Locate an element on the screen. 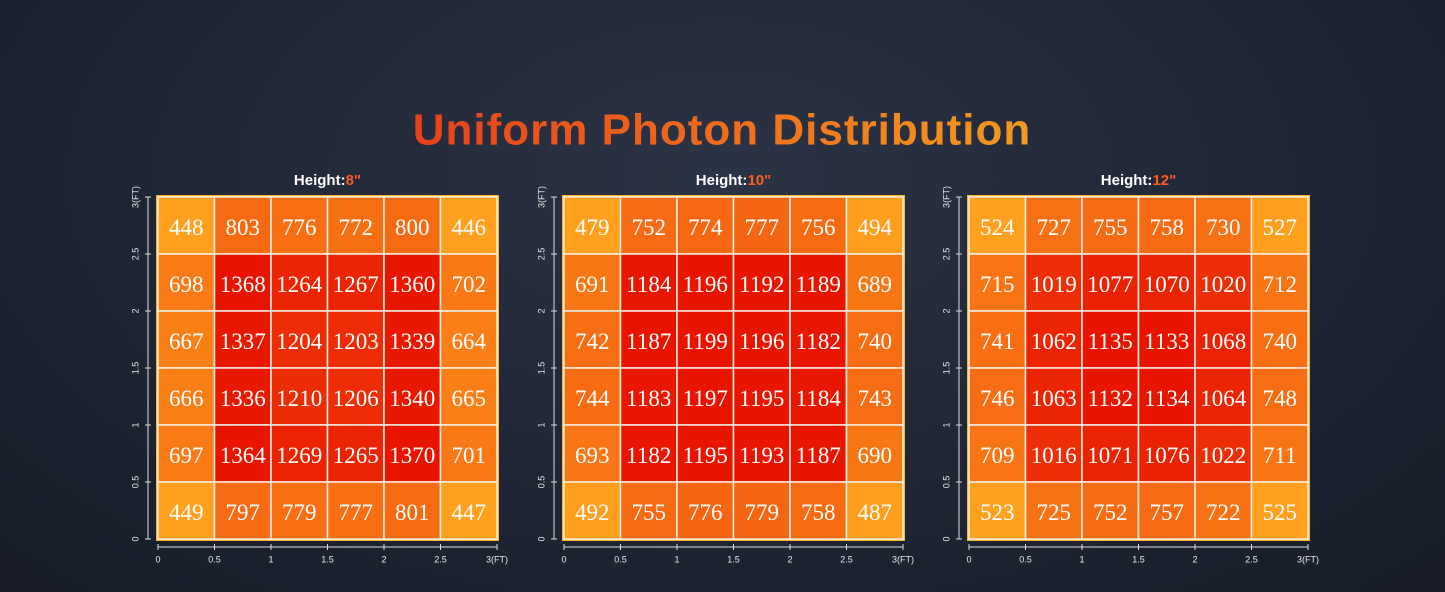  cell-value: 1370 is located at coordinates (412, 455).